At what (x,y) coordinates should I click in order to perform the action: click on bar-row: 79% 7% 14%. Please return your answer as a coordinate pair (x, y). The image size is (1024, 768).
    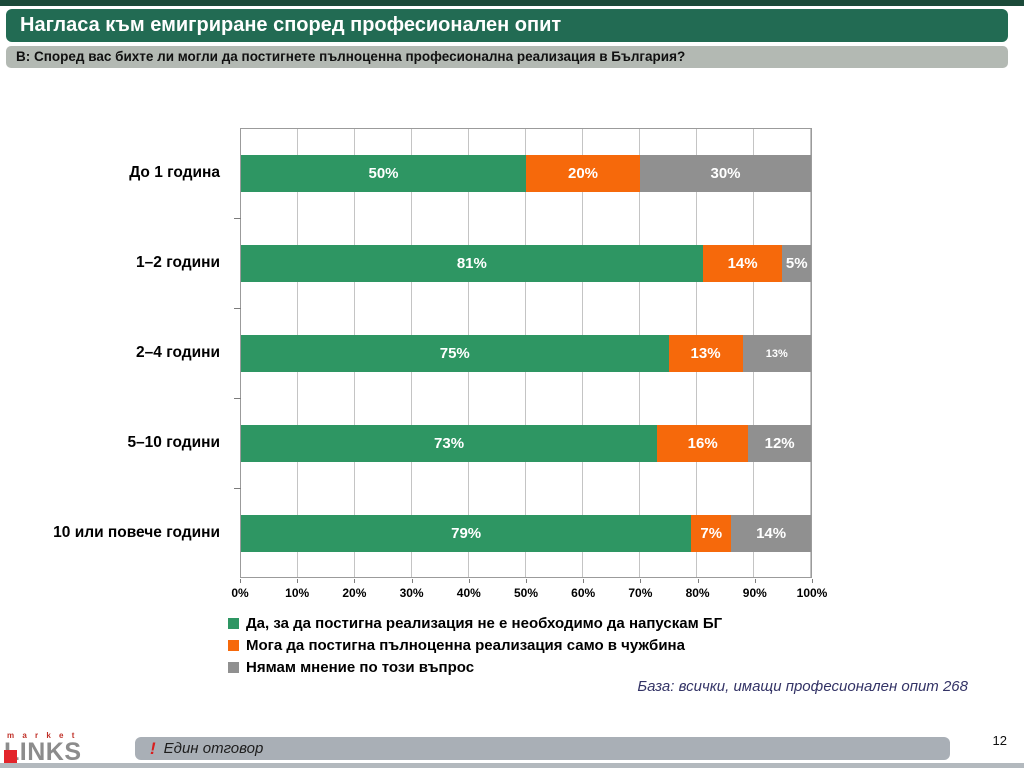
    Looking at the image, I should click on (526, 534).